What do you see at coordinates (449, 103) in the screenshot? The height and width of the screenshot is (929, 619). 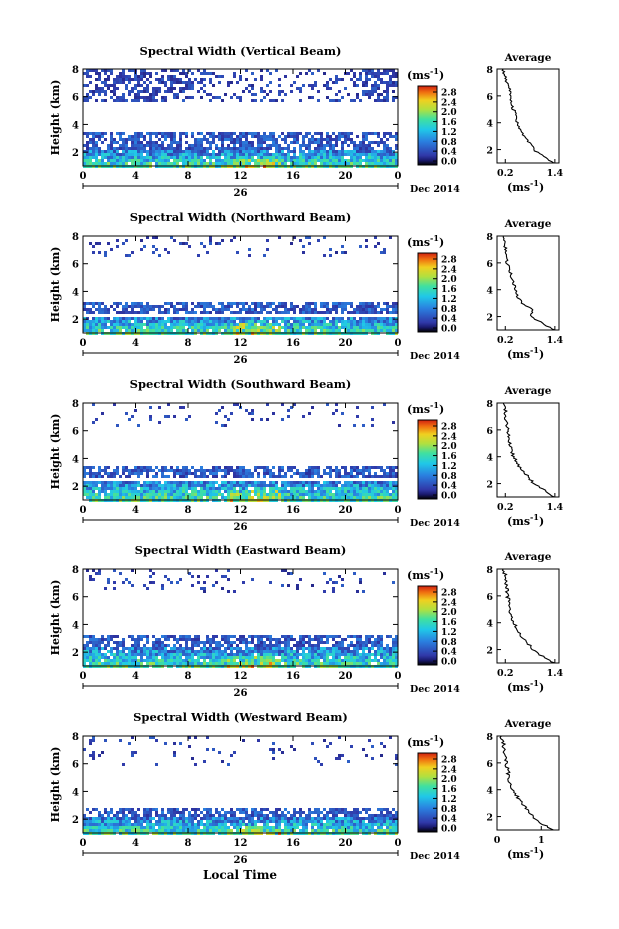 I see `colorbar-tick-label: 2.4` at bounding box center [449, 103].